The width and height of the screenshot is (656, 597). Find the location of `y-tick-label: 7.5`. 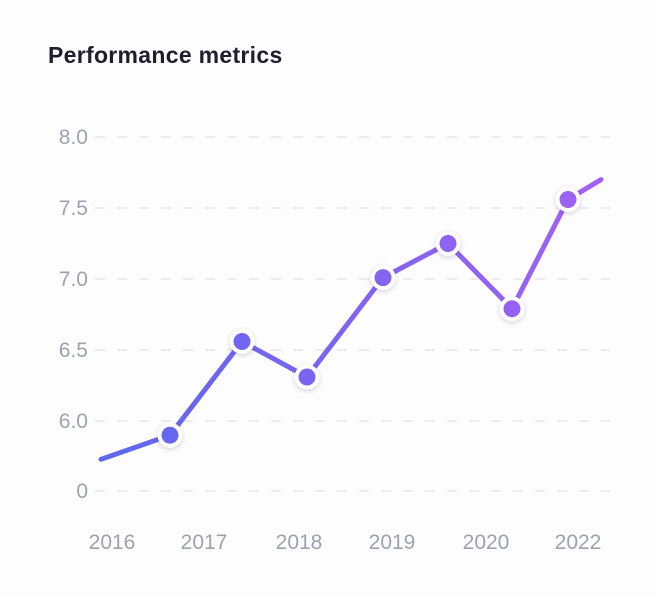

y-tick-label: 7.5 is located at coordinates (73, 208).